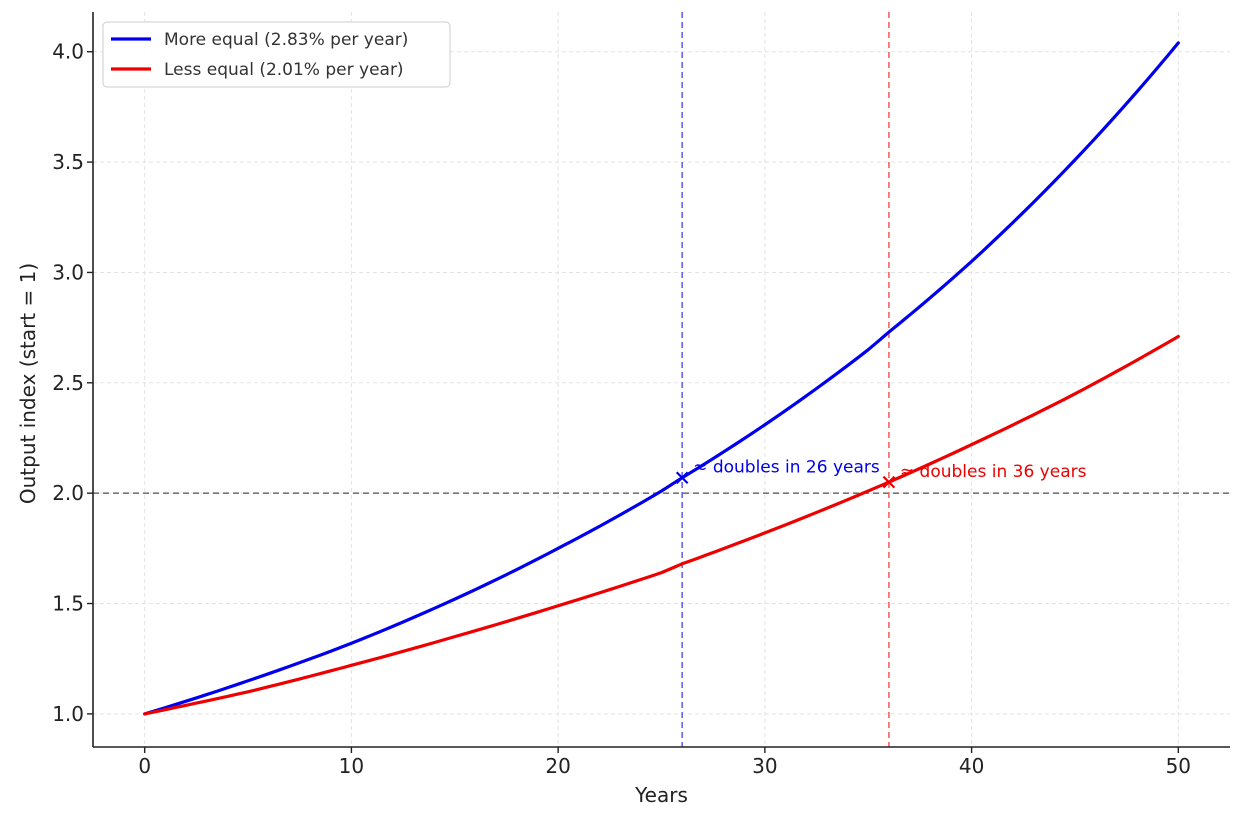  I want to click on y-tick-label: 3.0, so click(68, 272).